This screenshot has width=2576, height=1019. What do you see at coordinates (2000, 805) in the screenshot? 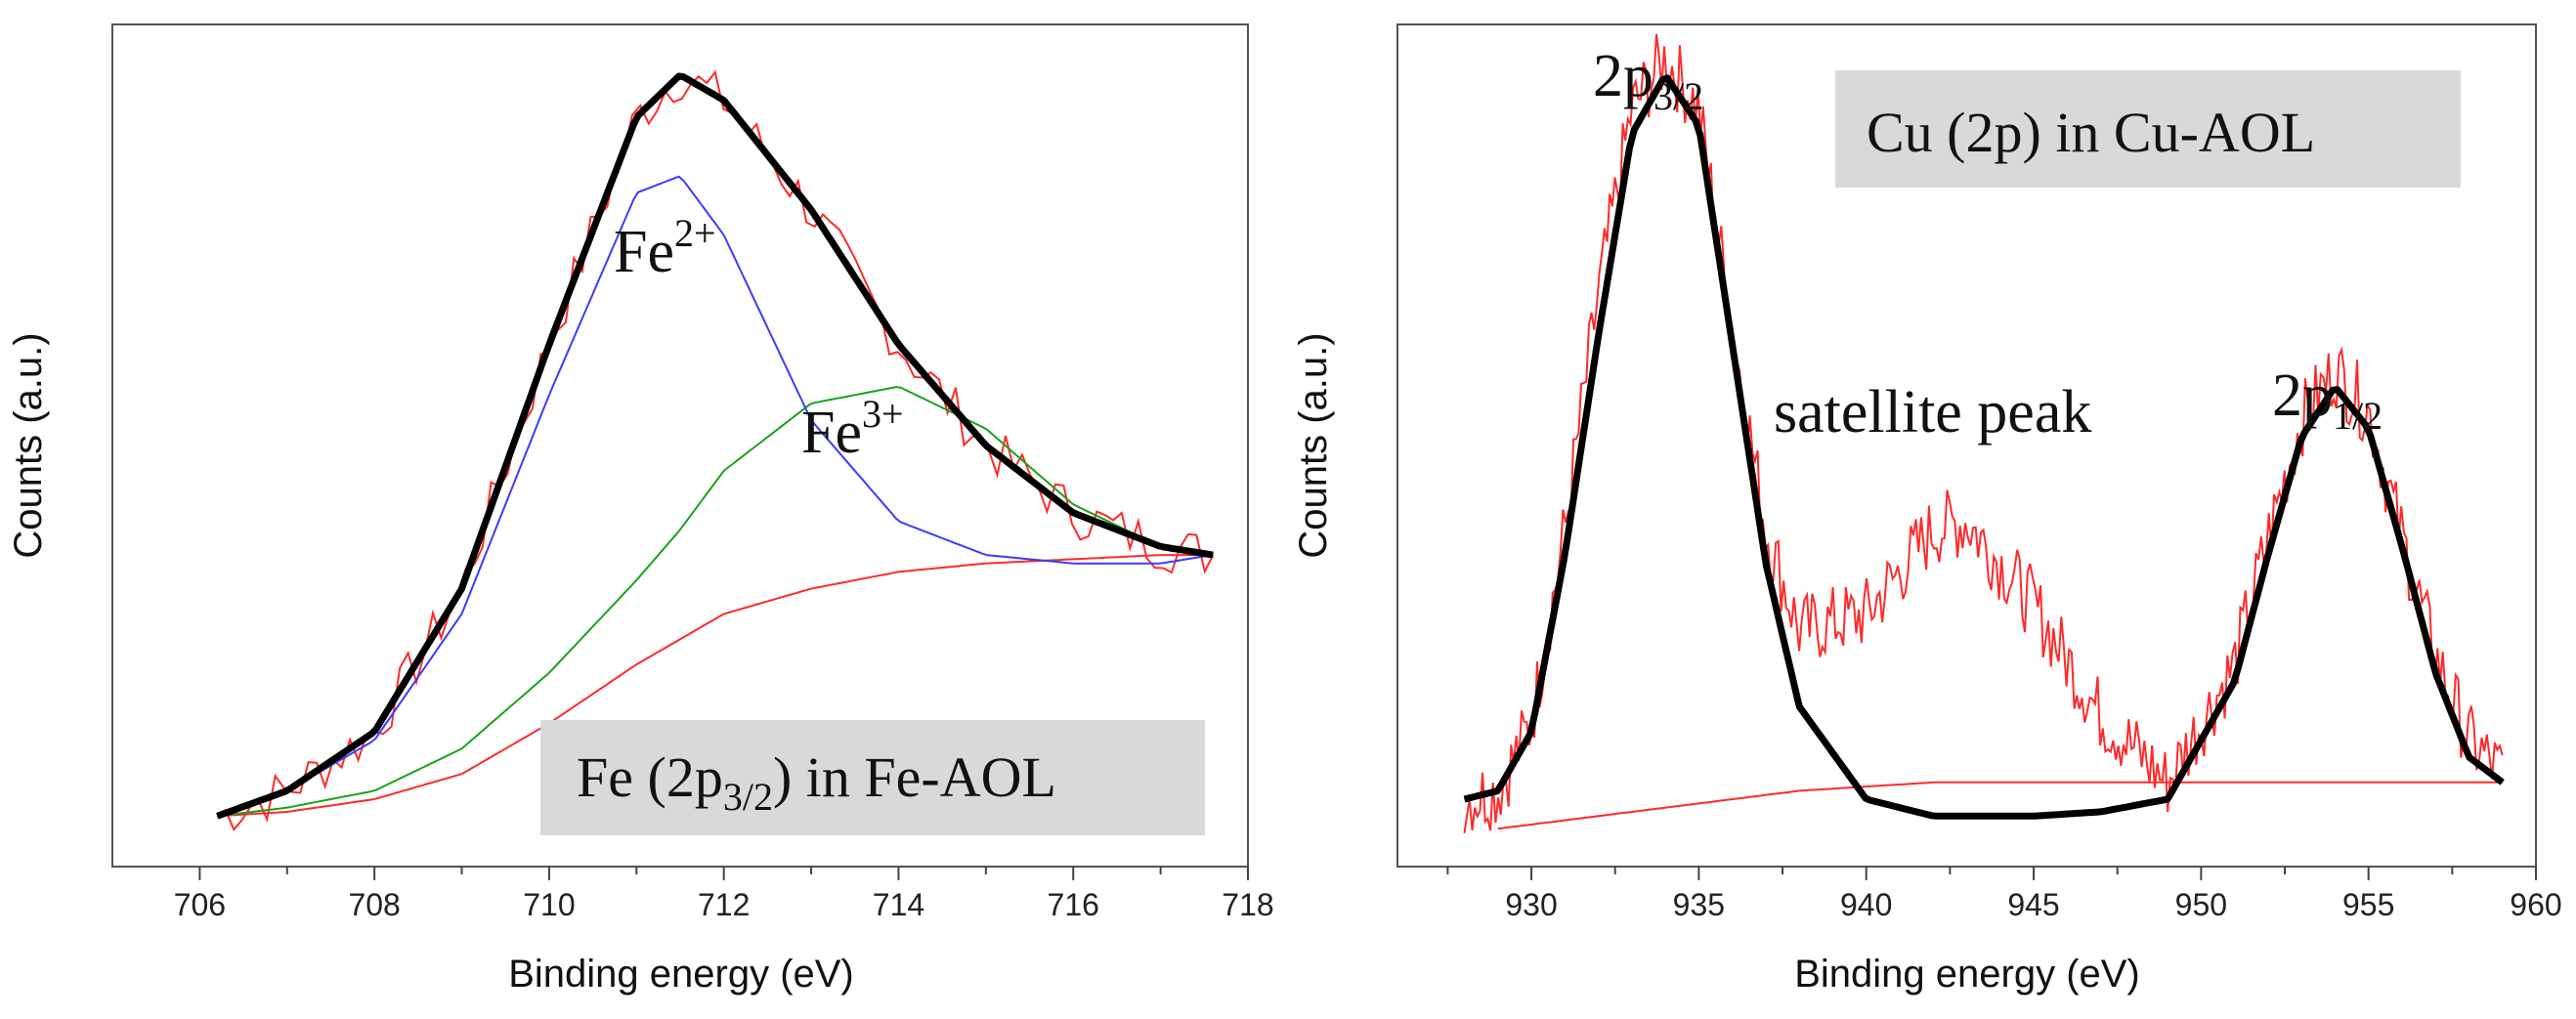
I see `cu-background-line` at bounding box center [2000, 805].